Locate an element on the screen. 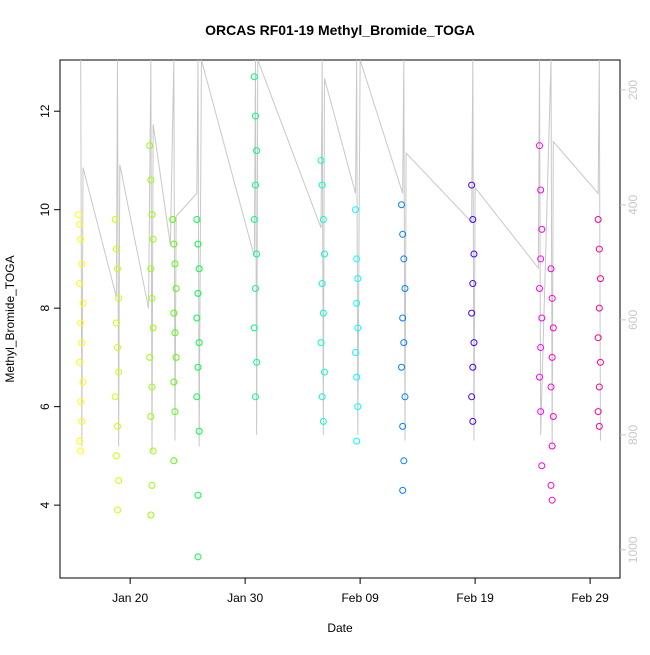 The image size is (650, 655). y2-tick-label: 600 is located at coordinates (633, 320).